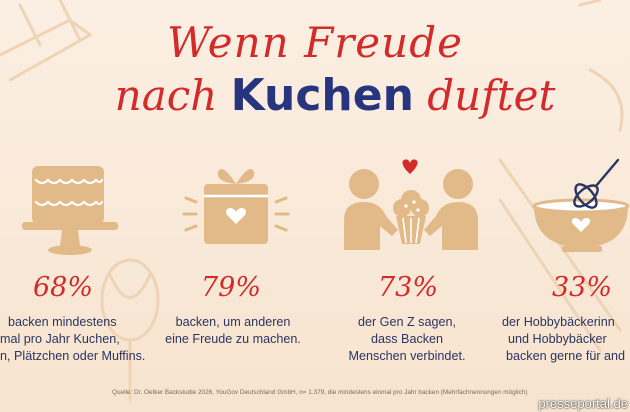 The image size is (630, 412). I want to click on title-line-1: Wenn Freude, so click(315, 42).